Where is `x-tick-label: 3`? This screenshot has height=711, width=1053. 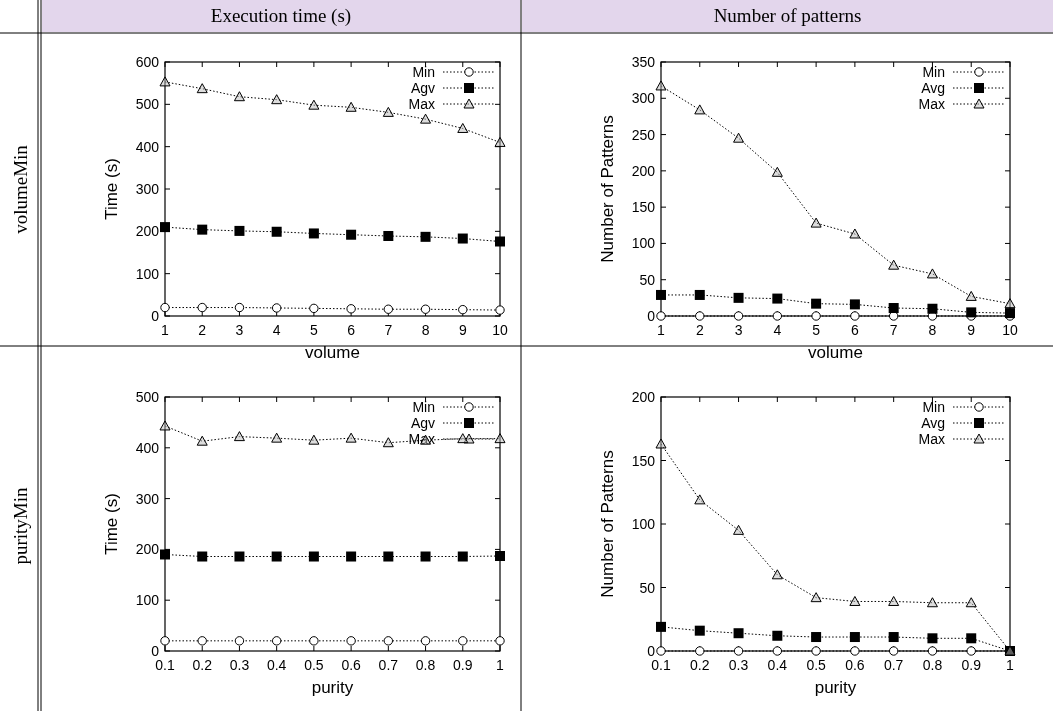
x-tick-label: 3 is located at coordinates (738, 330).